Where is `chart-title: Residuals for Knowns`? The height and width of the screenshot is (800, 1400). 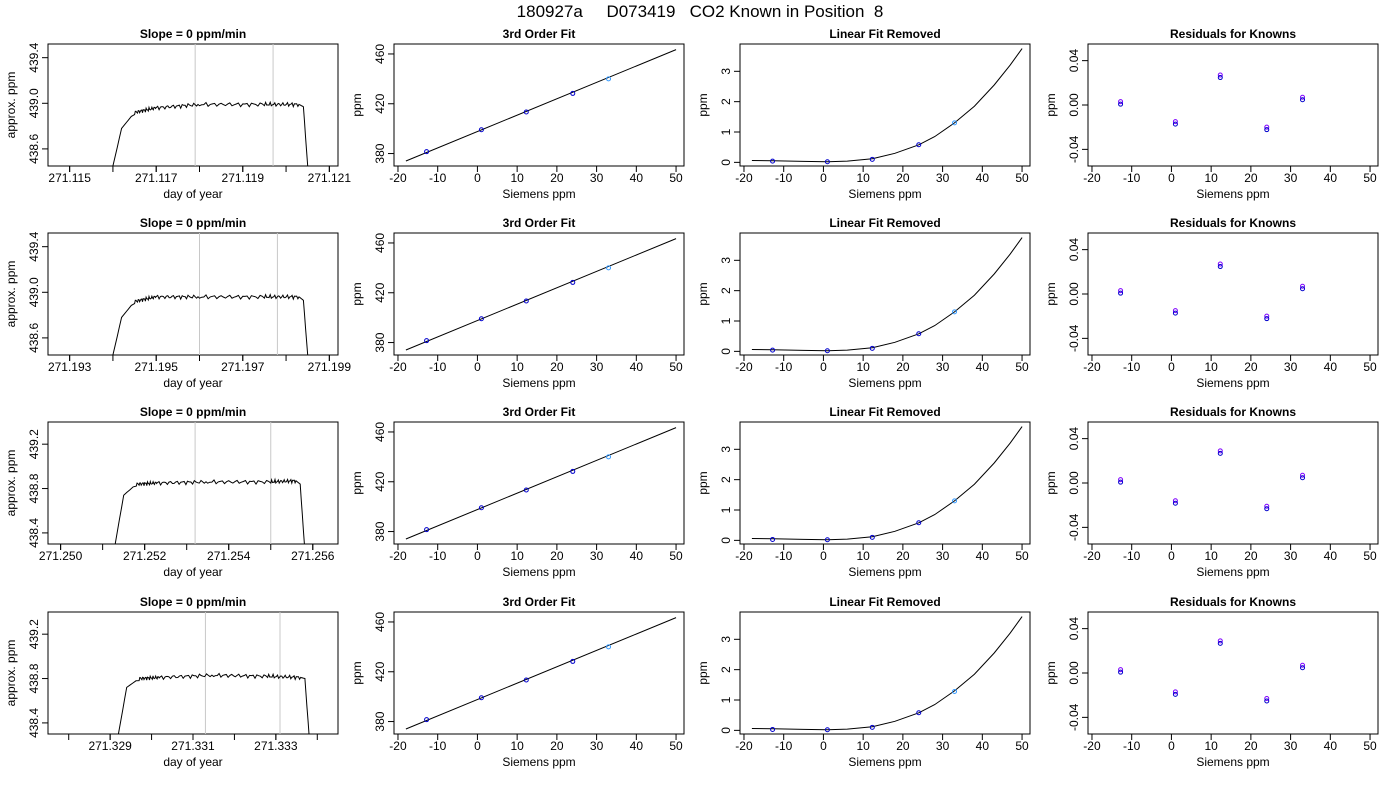 chart-title: Residuals for Knowns is located at coordinates (1233, 34).